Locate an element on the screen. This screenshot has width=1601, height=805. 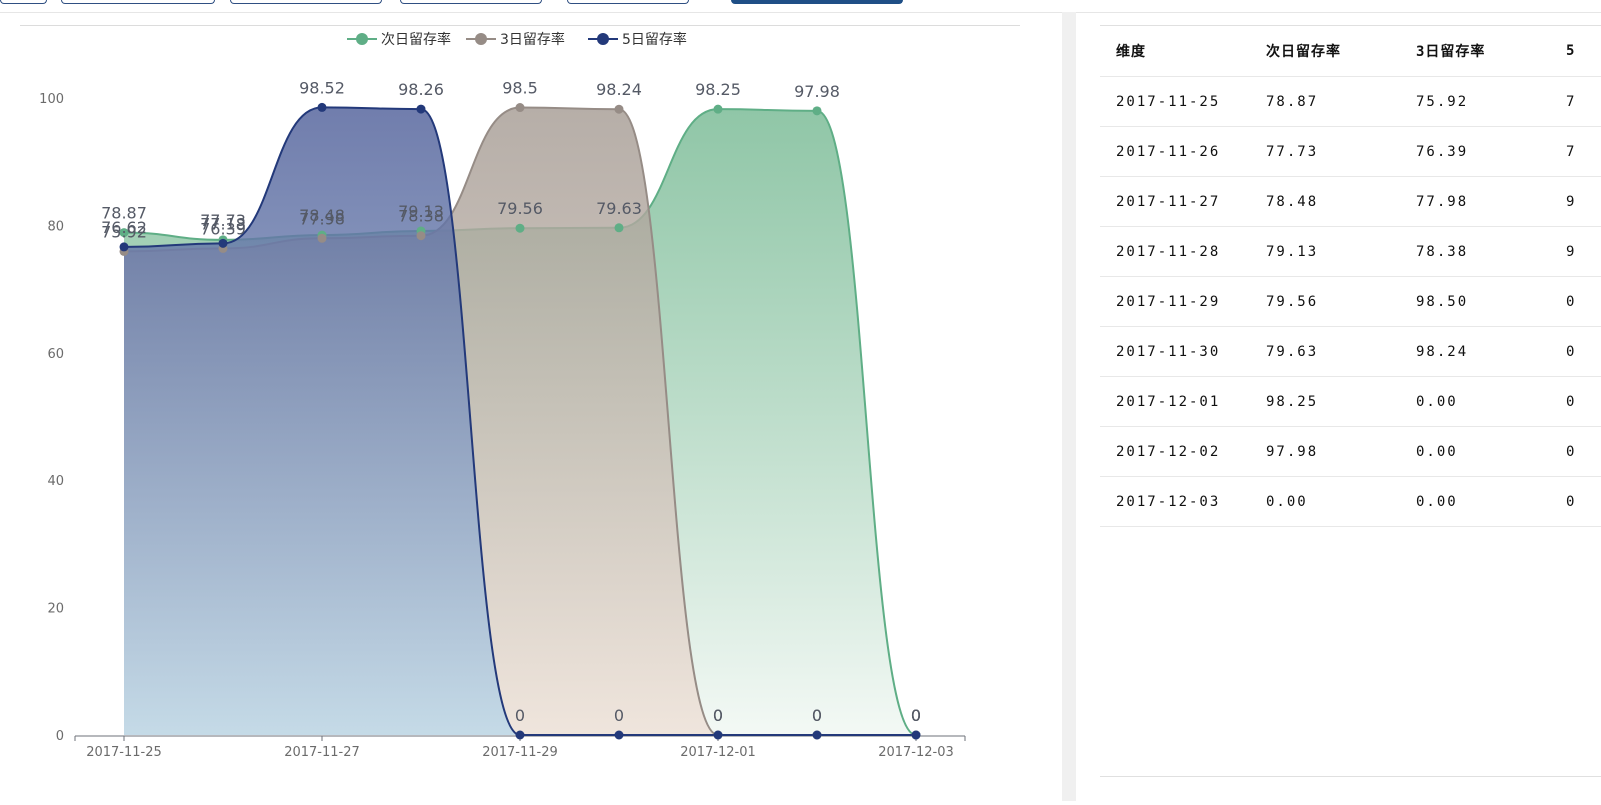
tab-6-active is located at coordinates (817, 2).